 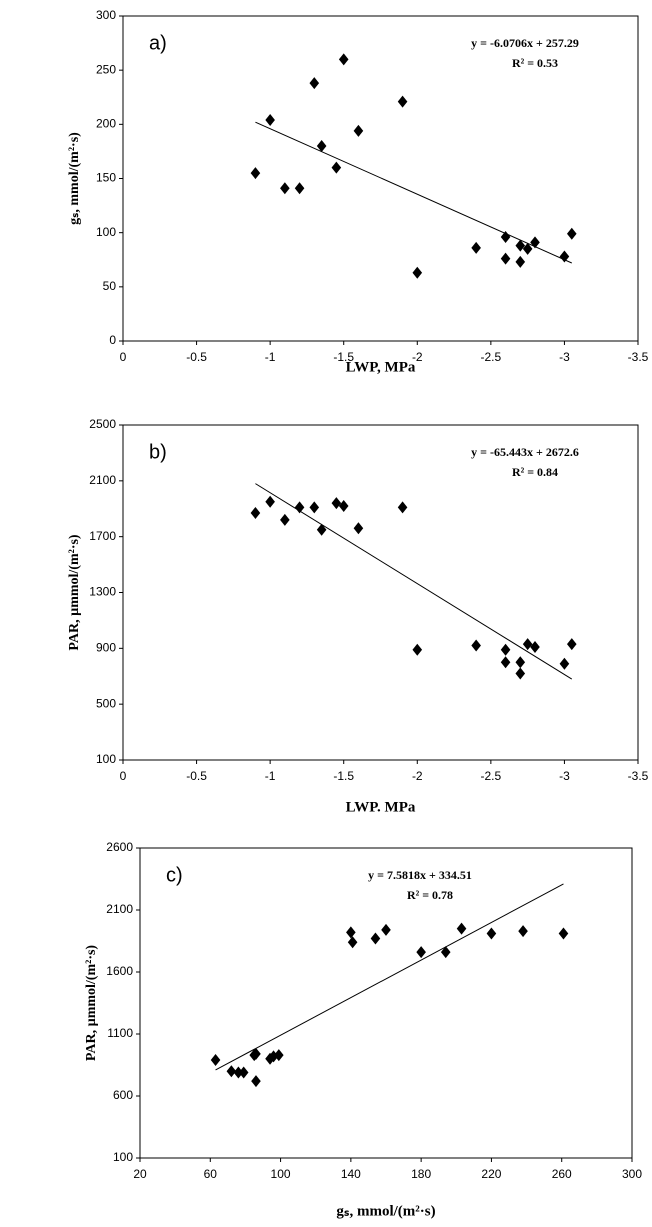 What do you see at coordinates (564, 357) in the screenshot?
I see `x-tick-label: -3` at bounding box center [564, 357].